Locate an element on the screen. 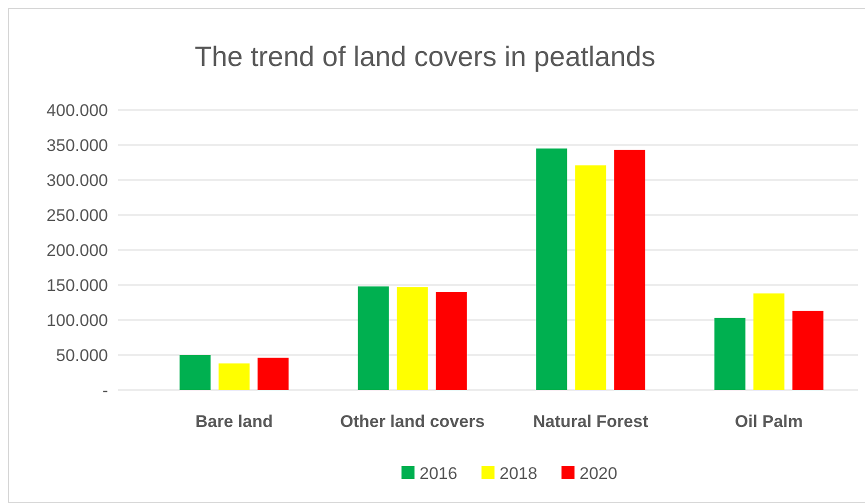 This screenshot has width=865, height=503. x-tick-label: Oil Palm is located at coordinates (768, 421).